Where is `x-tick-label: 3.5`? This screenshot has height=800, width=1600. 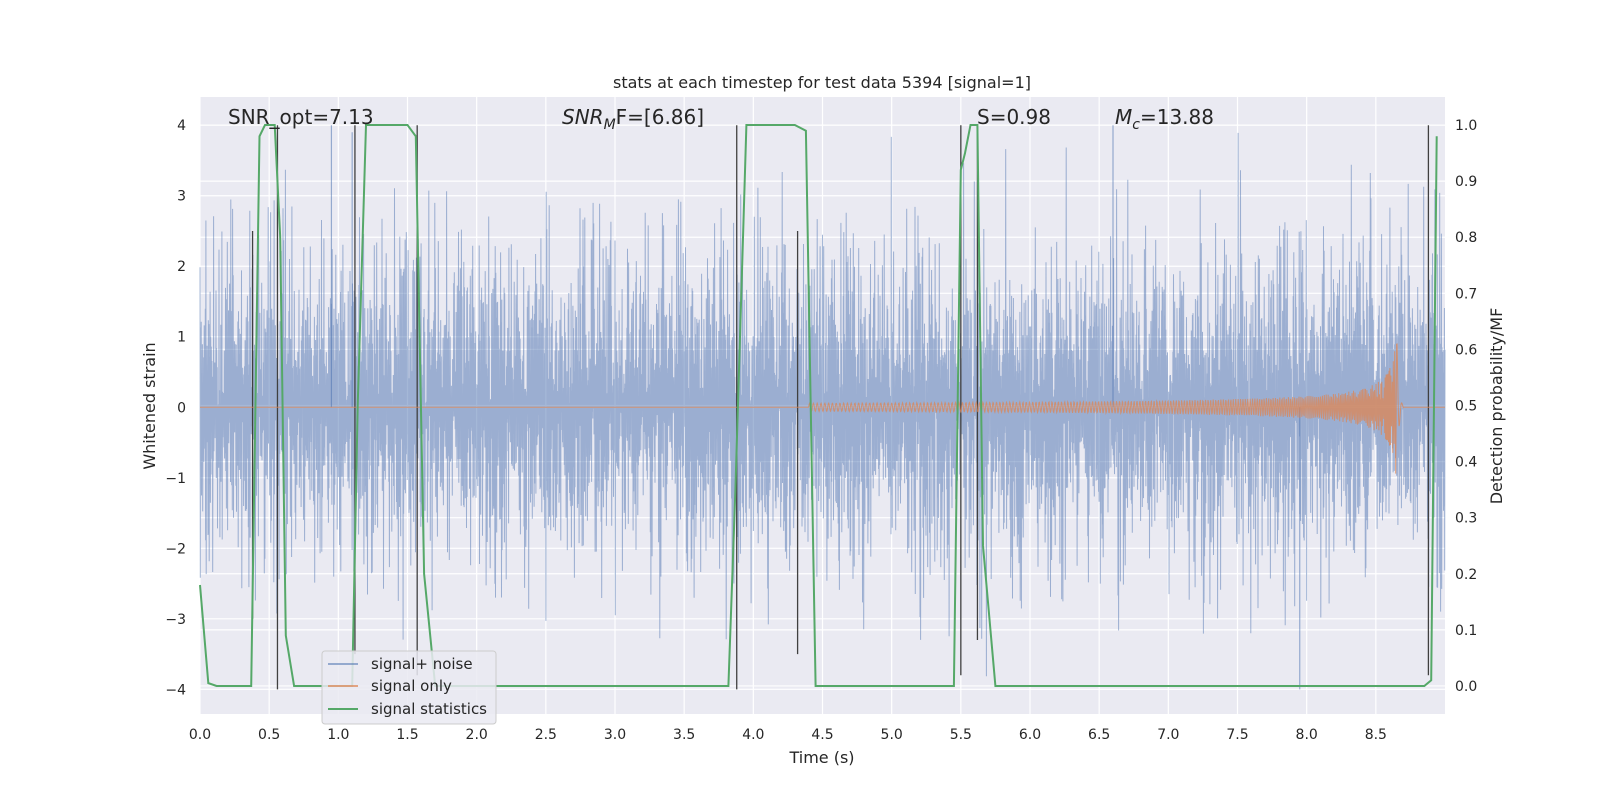 x-tick-label: 3.5 is located at coordinates (684, 735).